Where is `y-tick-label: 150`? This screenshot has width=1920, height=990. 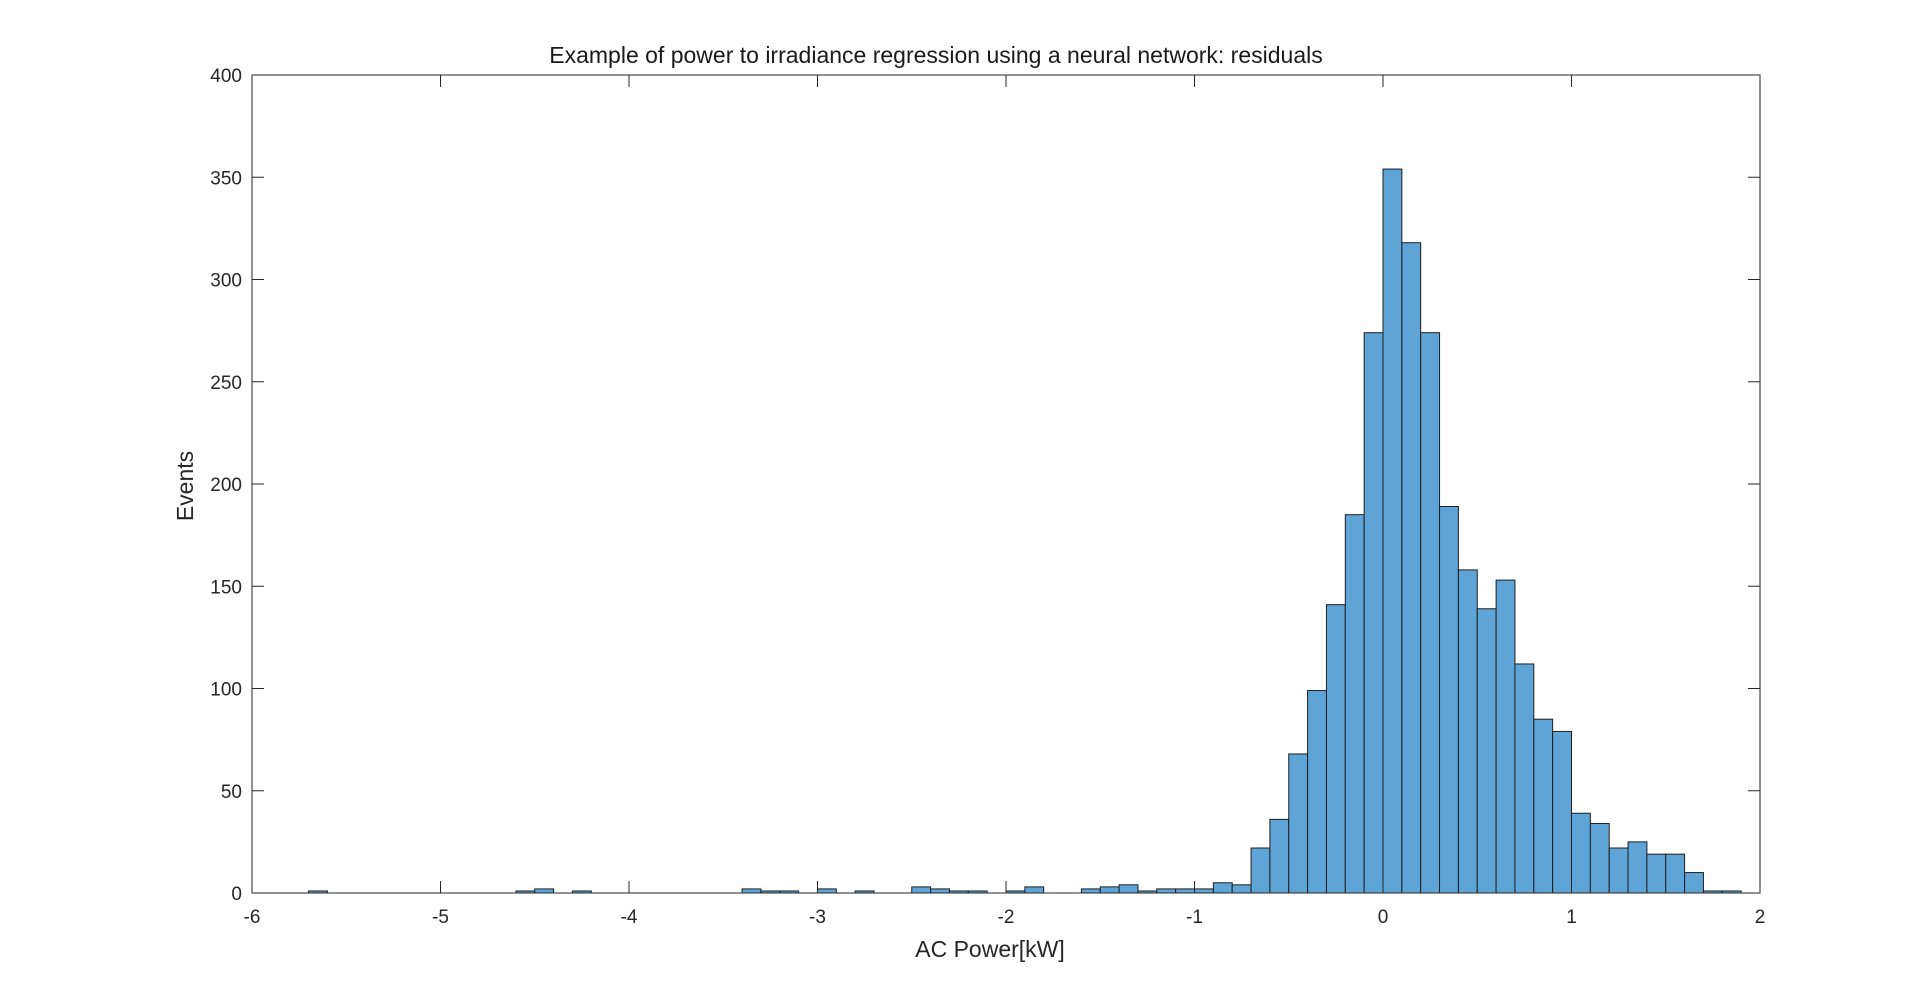
y-tick-label: 150 is located at coordinates (226, 587).